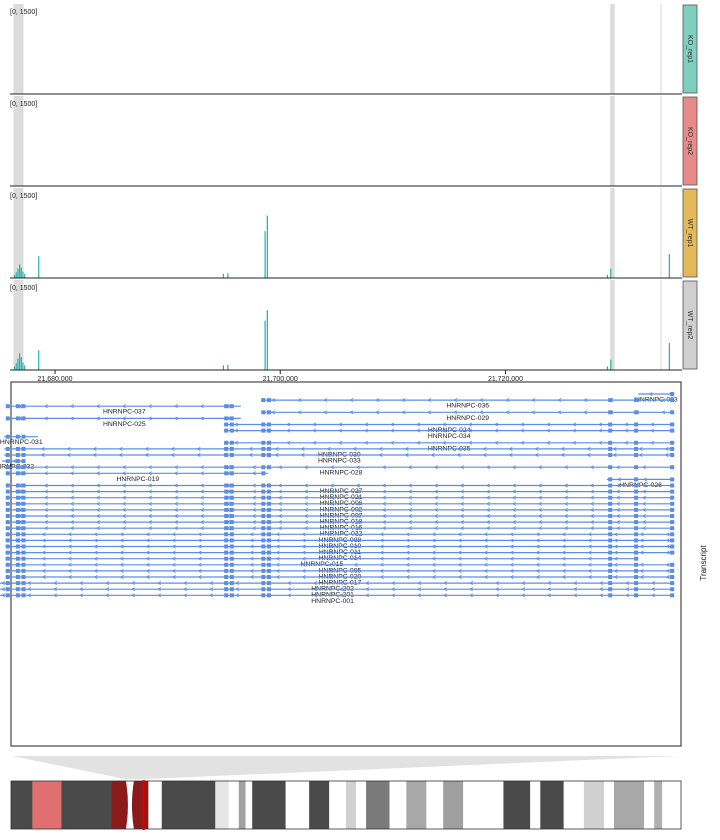  I want to click on track-label-box, so click(690, 325).